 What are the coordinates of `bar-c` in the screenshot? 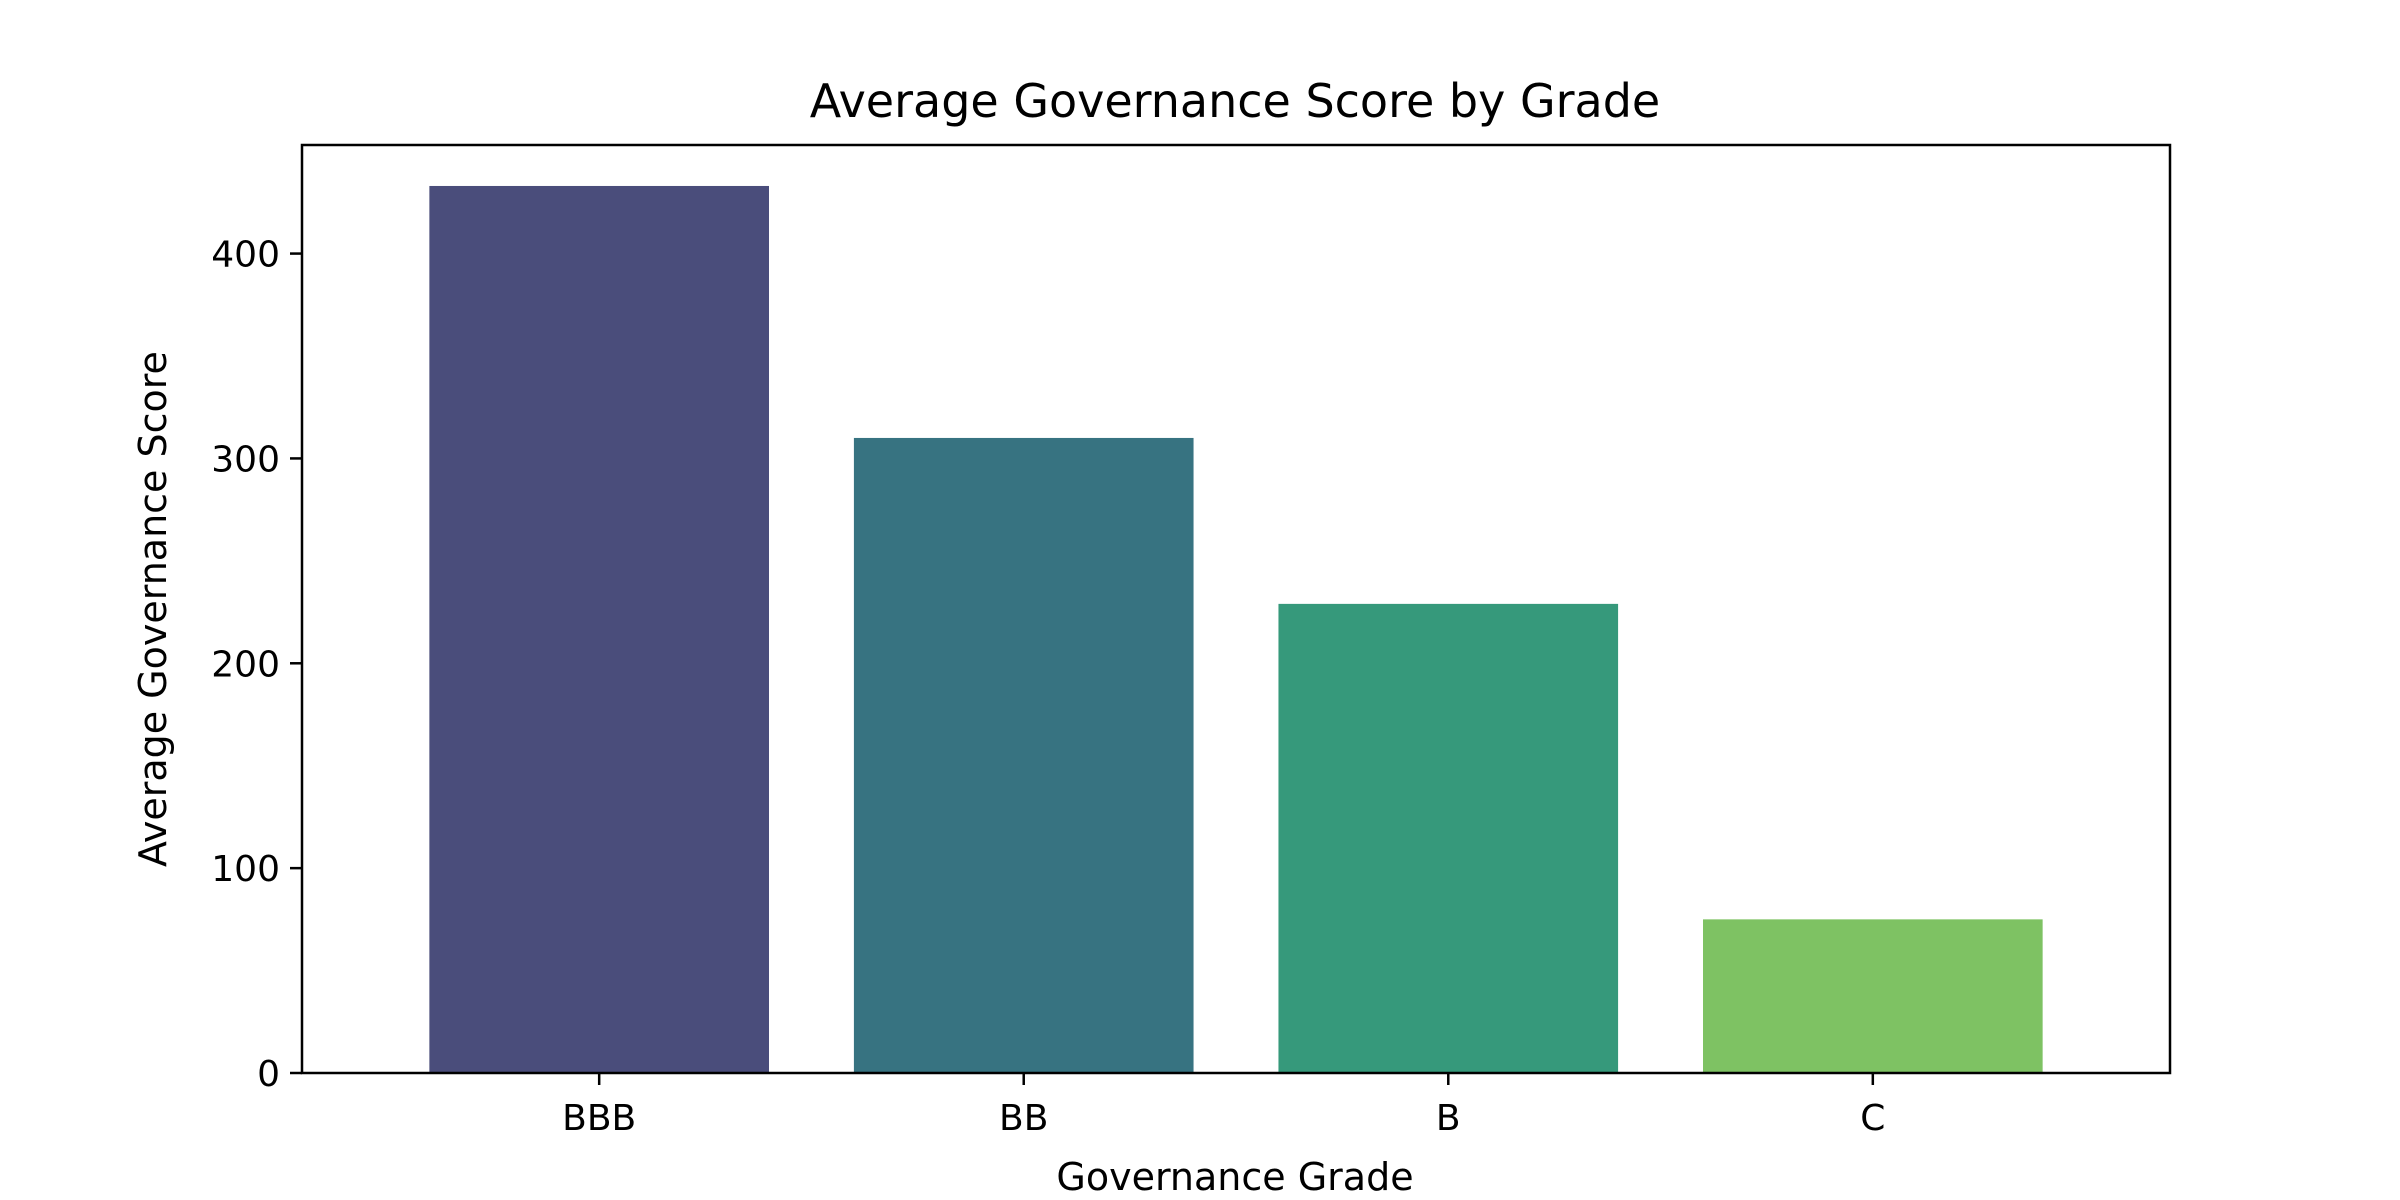 It's located at (1873, 996).